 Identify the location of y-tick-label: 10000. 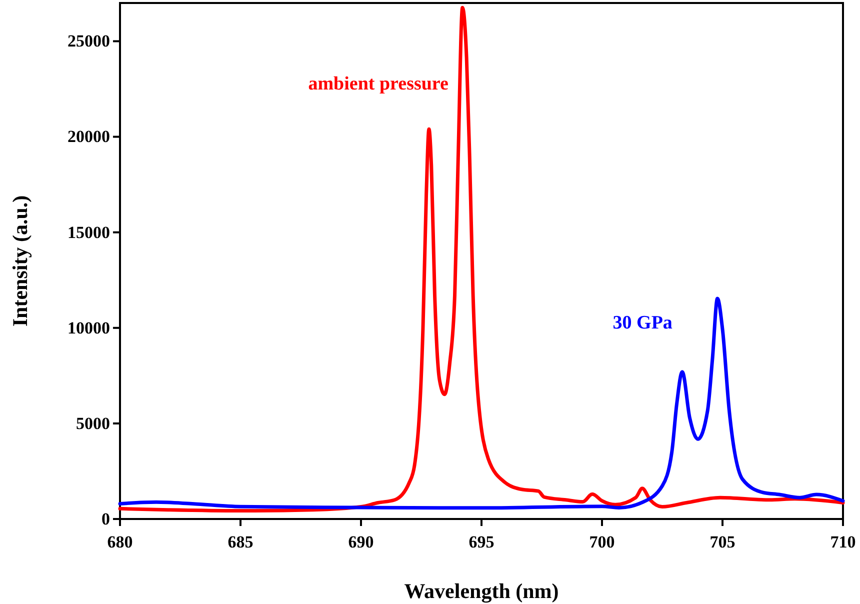
(89, 328).